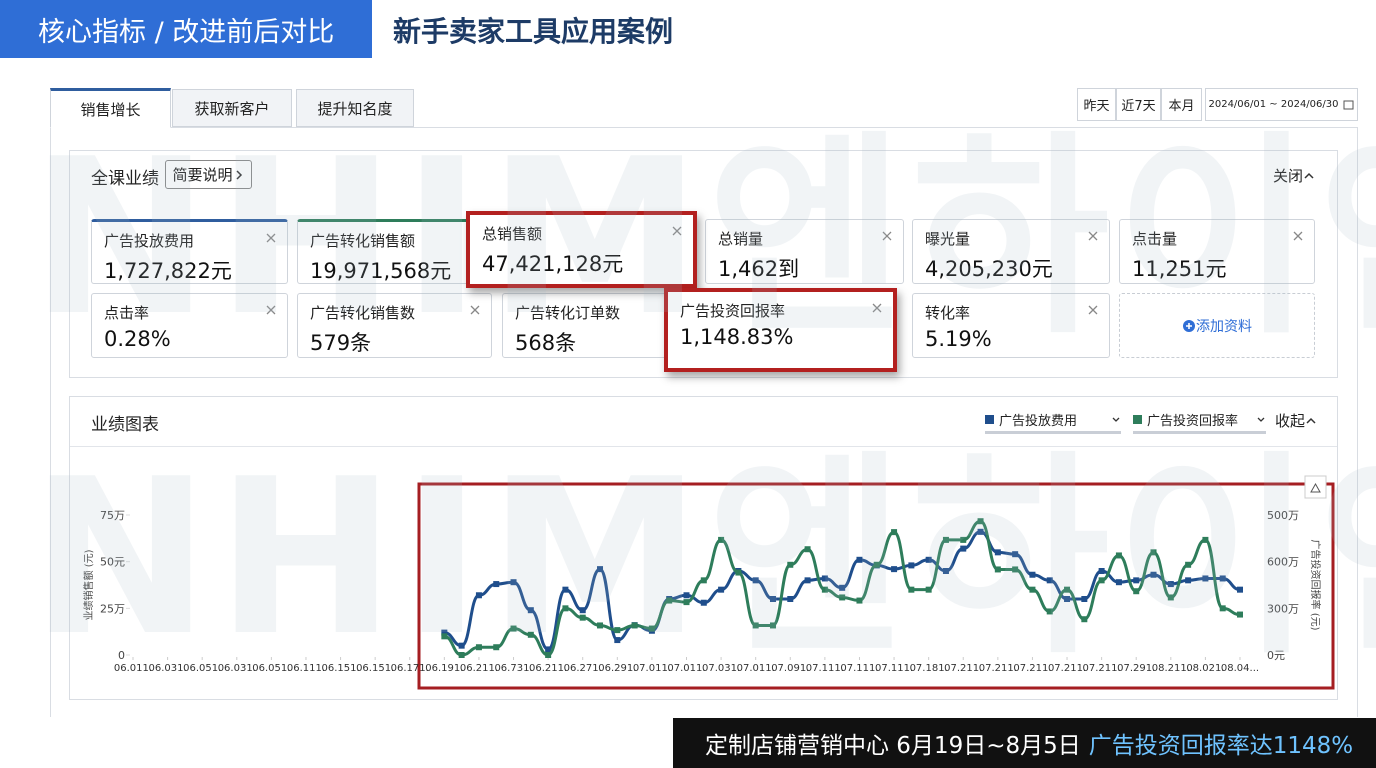 Image resolution: width=1376 pixels, height=768 pixels. I want to click on metric-label: 总销量, so click(741, 239).